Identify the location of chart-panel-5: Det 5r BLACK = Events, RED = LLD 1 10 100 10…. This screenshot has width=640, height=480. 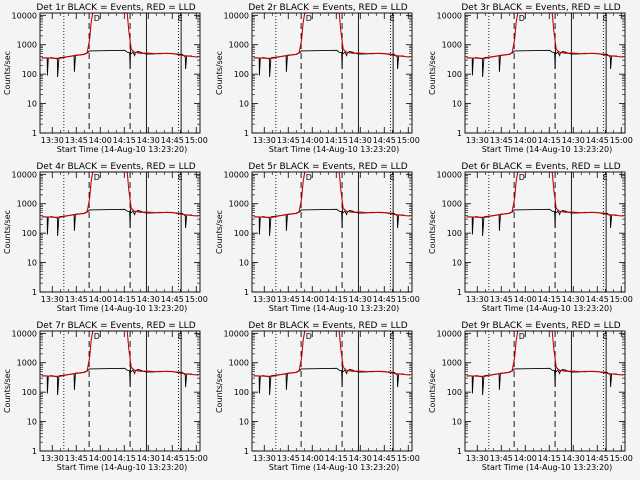
(317, 237).